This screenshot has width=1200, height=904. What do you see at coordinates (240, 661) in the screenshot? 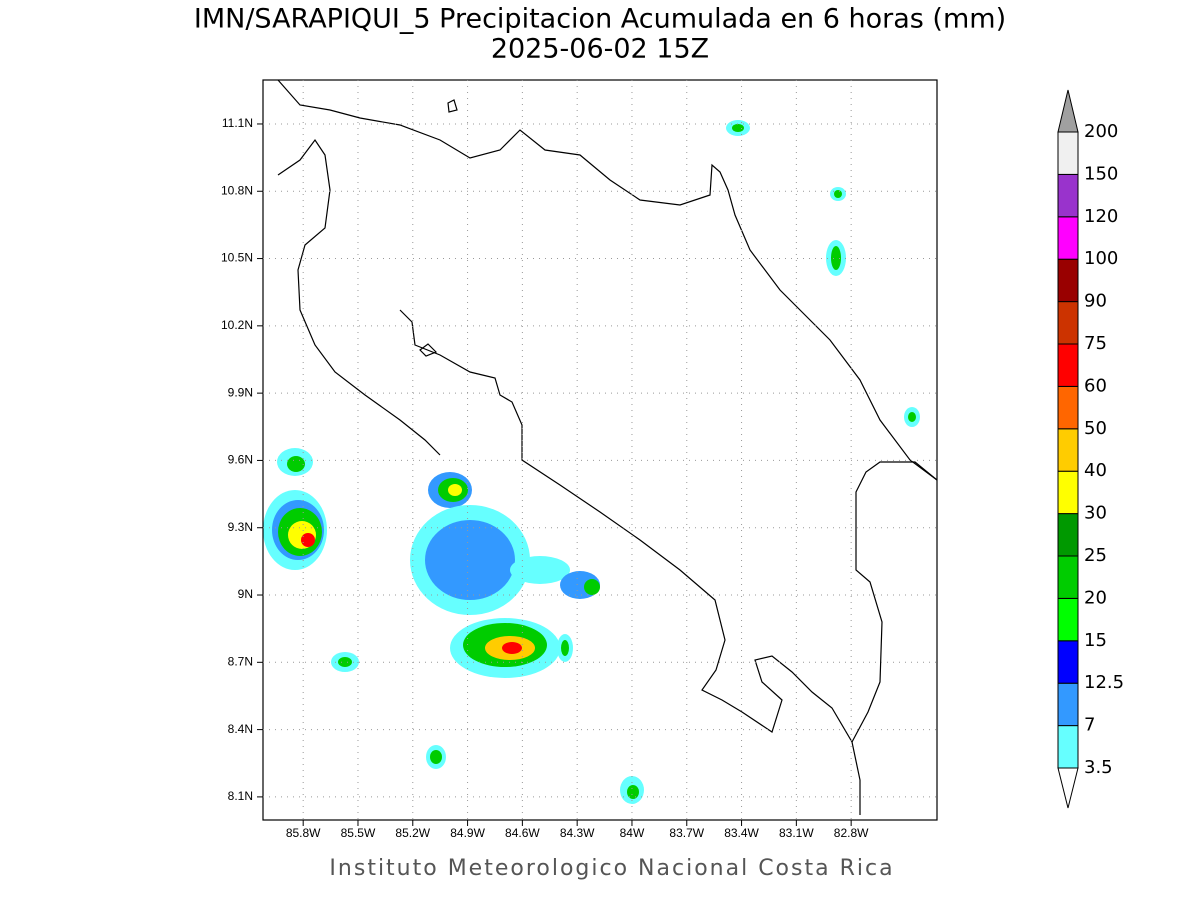
I see `y-tick-label: 8.7N` at bounding box center [240, 661].